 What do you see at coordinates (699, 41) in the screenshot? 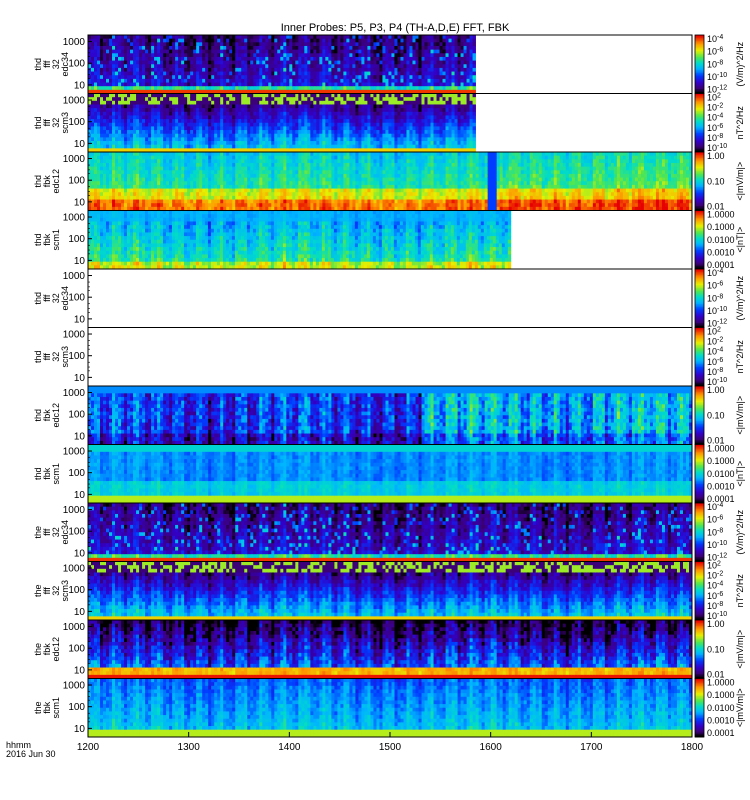
I see `colorbar-cell` at bounding box center [699, 41].